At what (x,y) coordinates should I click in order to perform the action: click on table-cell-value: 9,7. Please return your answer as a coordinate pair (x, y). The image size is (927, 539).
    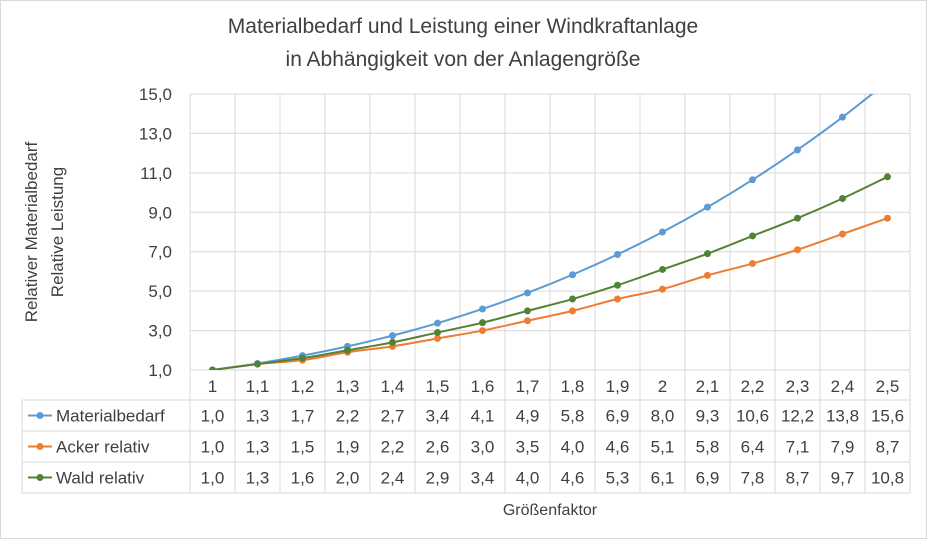
    Looking at the image, I should click on (843, 478).